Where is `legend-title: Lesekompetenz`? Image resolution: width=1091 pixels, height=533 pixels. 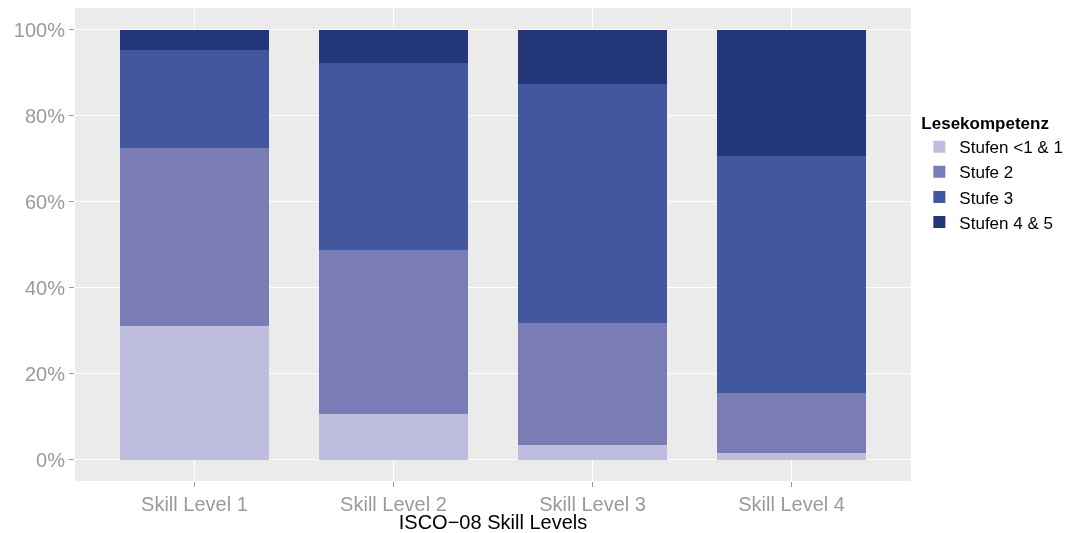 legend-title: Lesekompetenz is located at coordinates (985, 124).